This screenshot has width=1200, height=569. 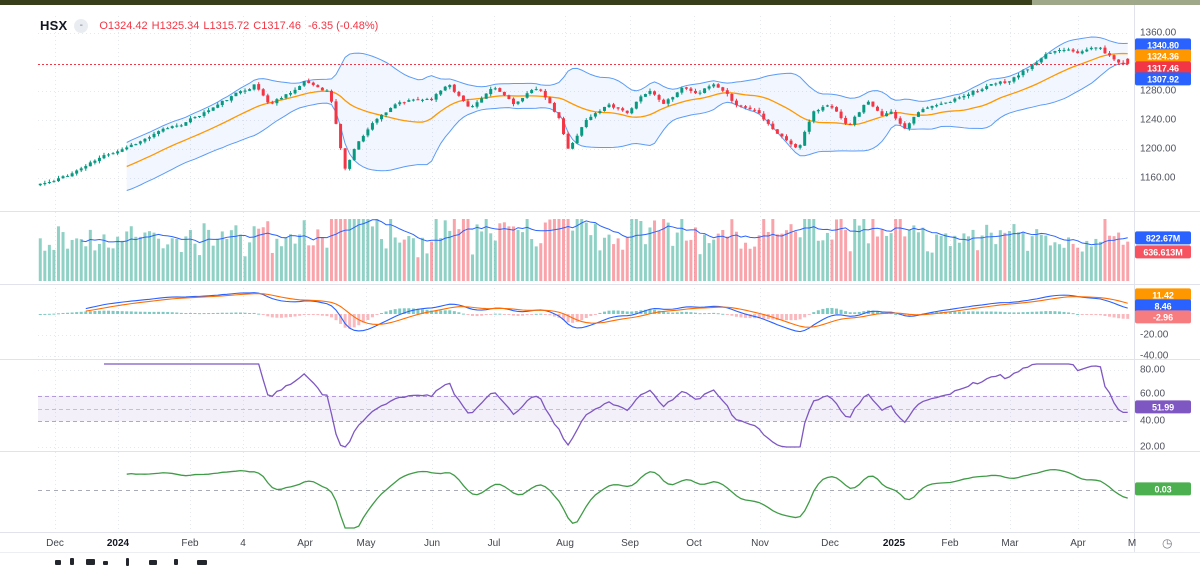 What do you see at coordinates (1154, 356) in the screenshot?
I see `macd-axis-tick: -40.00` at bounding box center [1154, 356].